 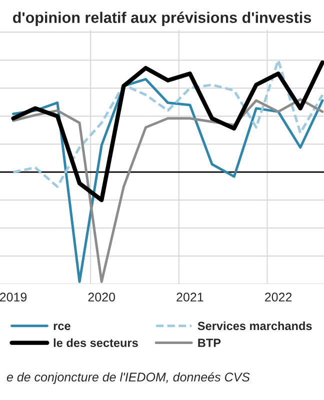 What do you see at coordinates (96, 343) in the screenshot?
I see `legend-label: le des secteurs` at bounding box center [96, 343].